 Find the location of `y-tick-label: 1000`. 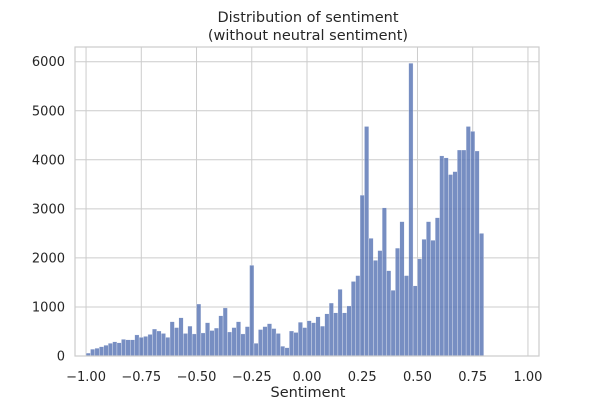

y-tick-label: 1000 is located at coordinates (48, 307).